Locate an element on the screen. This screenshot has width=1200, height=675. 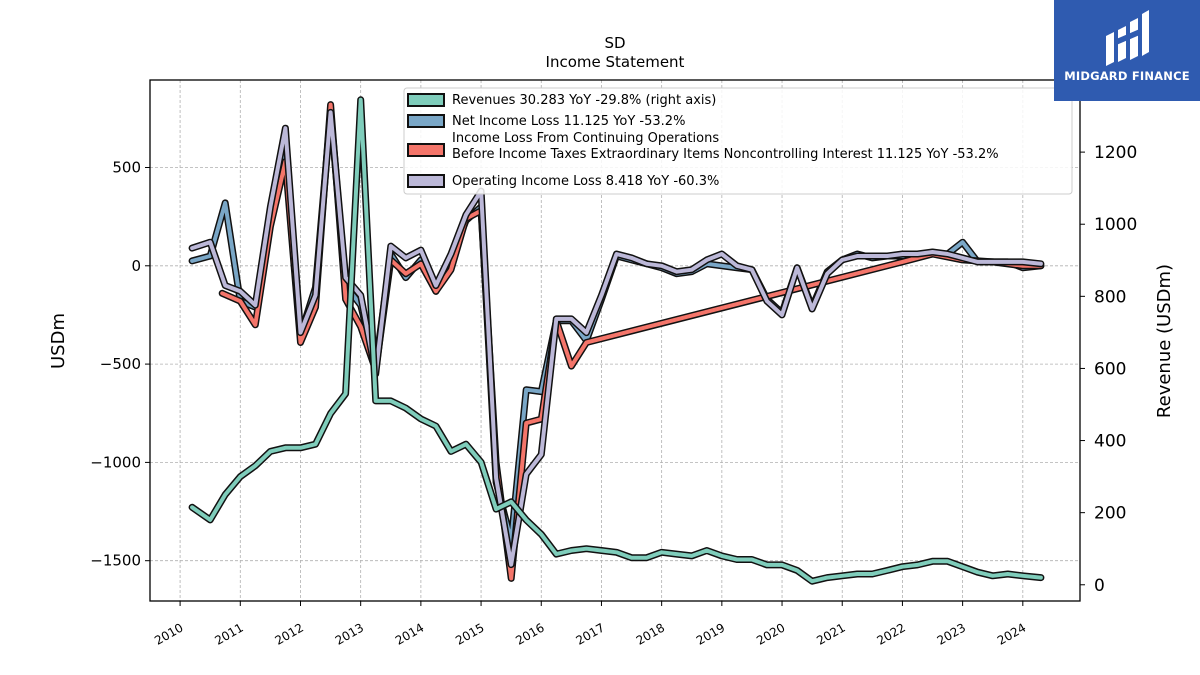
x-tick-label: 2017 is located at coordinates (590, 633).